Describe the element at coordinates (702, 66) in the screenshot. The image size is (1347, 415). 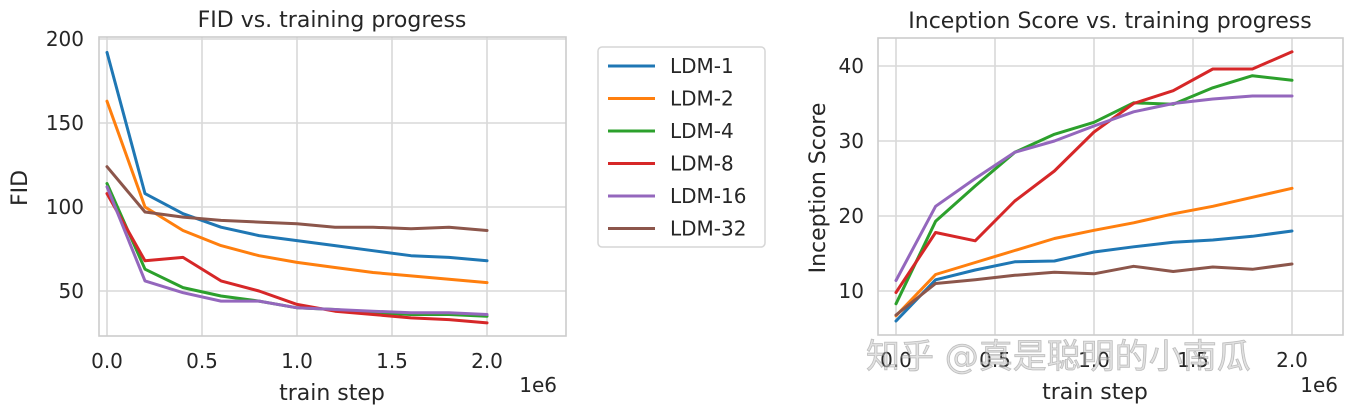
I see `legend-label-ldm-1: LDM-1` at that location.